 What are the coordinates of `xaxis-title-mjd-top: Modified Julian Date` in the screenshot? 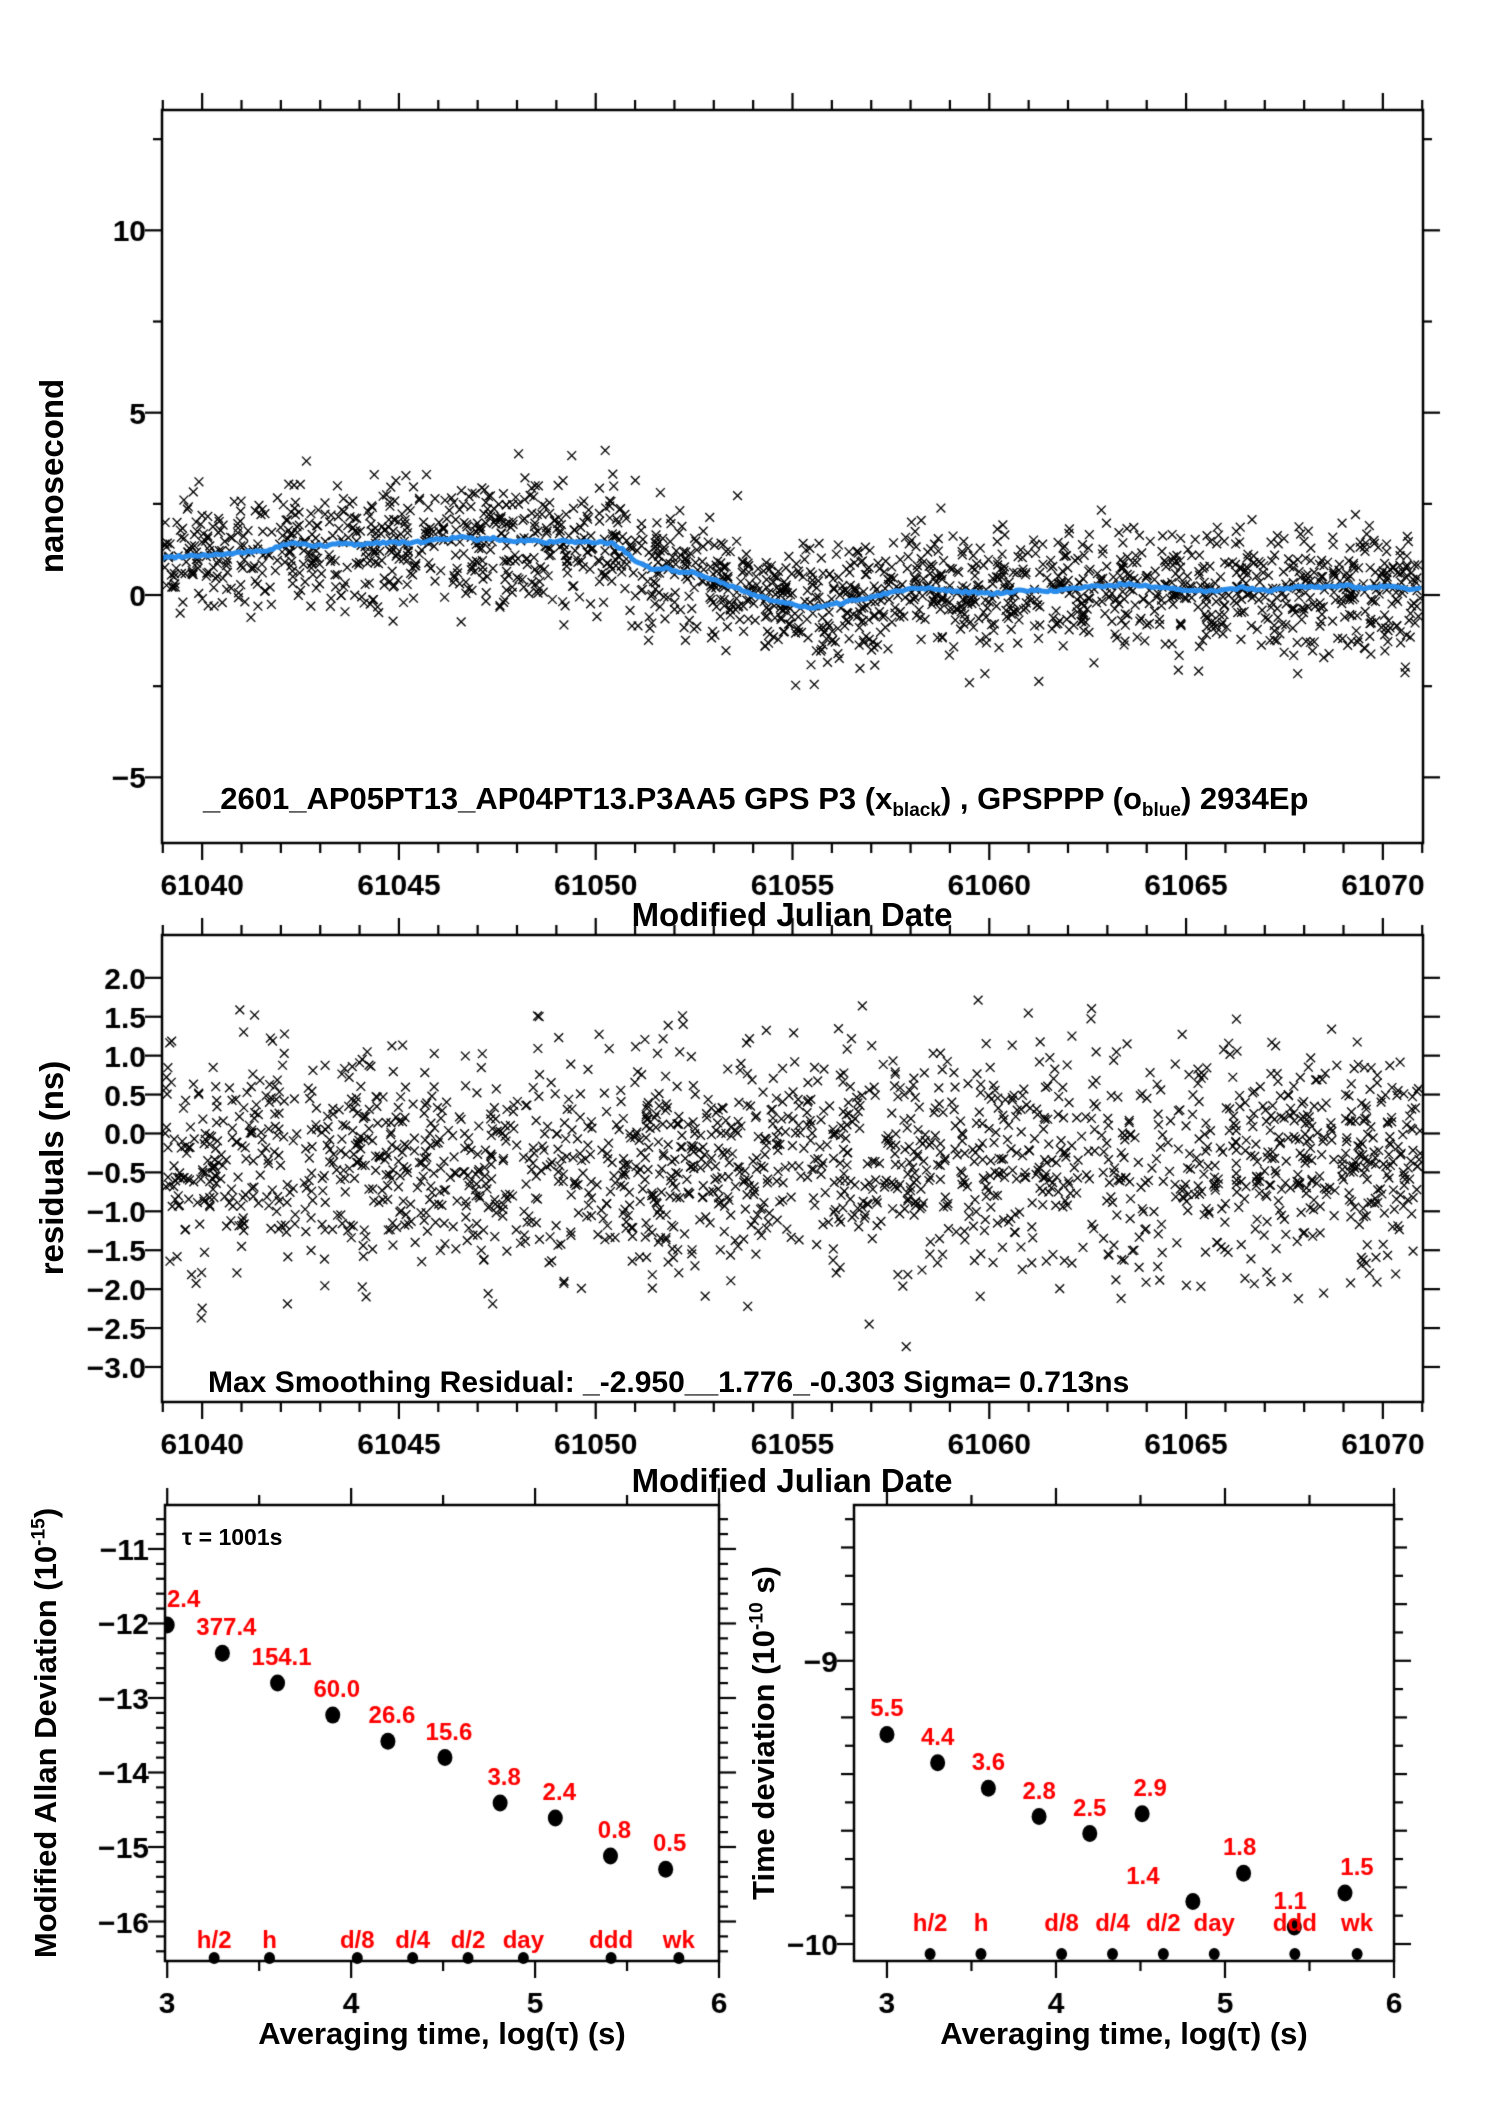 It's located at (792, 914).